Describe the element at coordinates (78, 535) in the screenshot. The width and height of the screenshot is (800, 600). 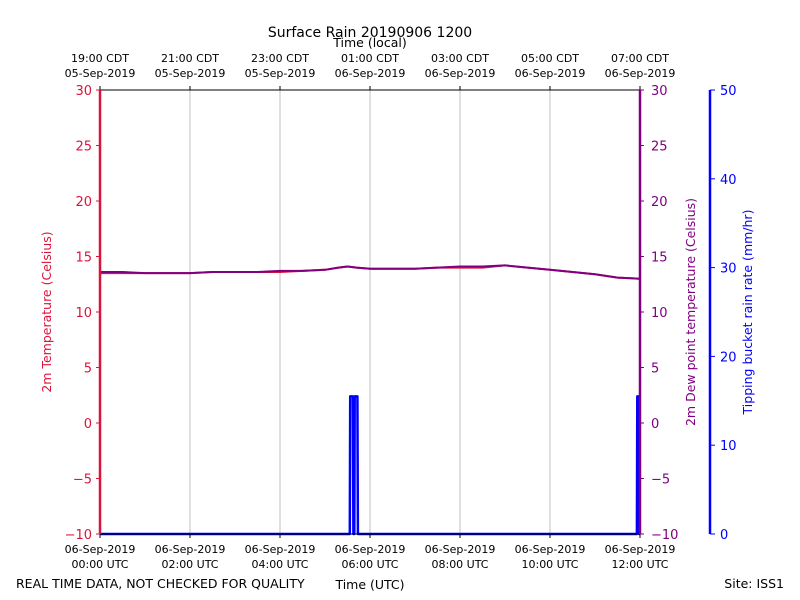
I see `left-tick-label-8: −10` at that location.